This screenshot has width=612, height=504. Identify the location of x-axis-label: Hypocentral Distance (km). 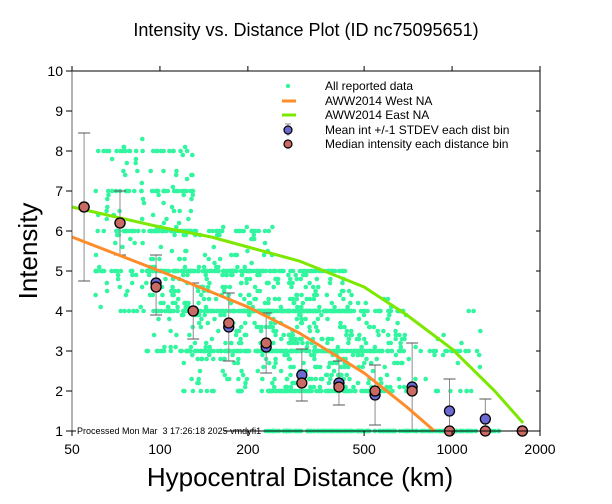
(300, 477).